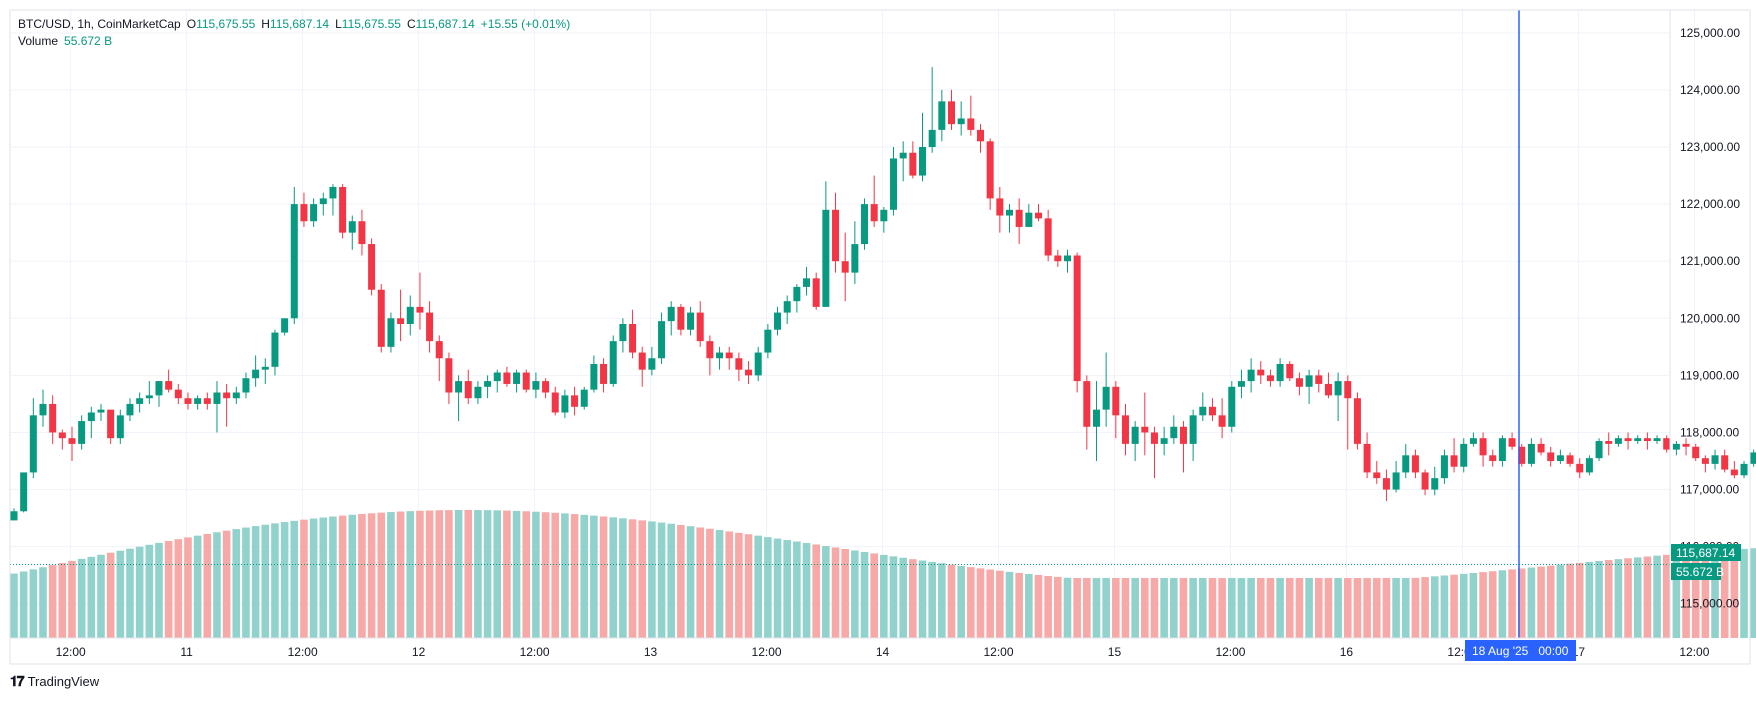 The image size is (1756, 705). Describe the element at coordinates (88, 41) in the screenshot. I see `volume-value: 55.672 B` at that location.